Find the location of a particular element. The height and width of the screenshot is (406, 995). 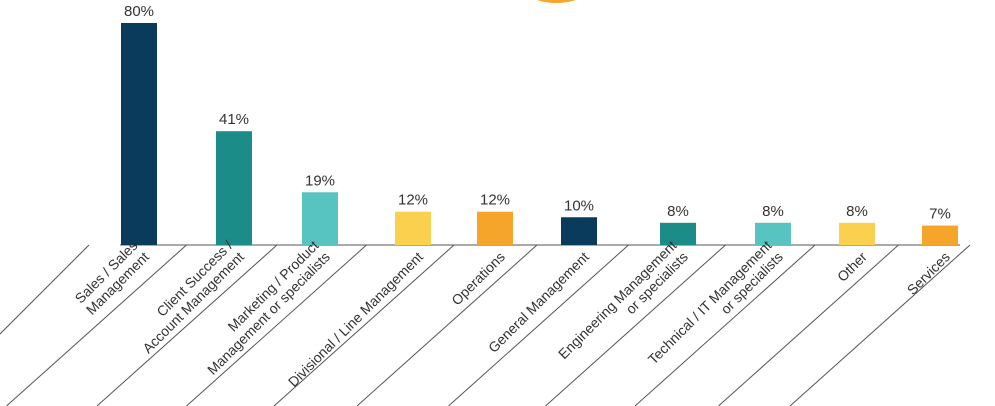

category-label: Other is located at coordinates (852, 266).